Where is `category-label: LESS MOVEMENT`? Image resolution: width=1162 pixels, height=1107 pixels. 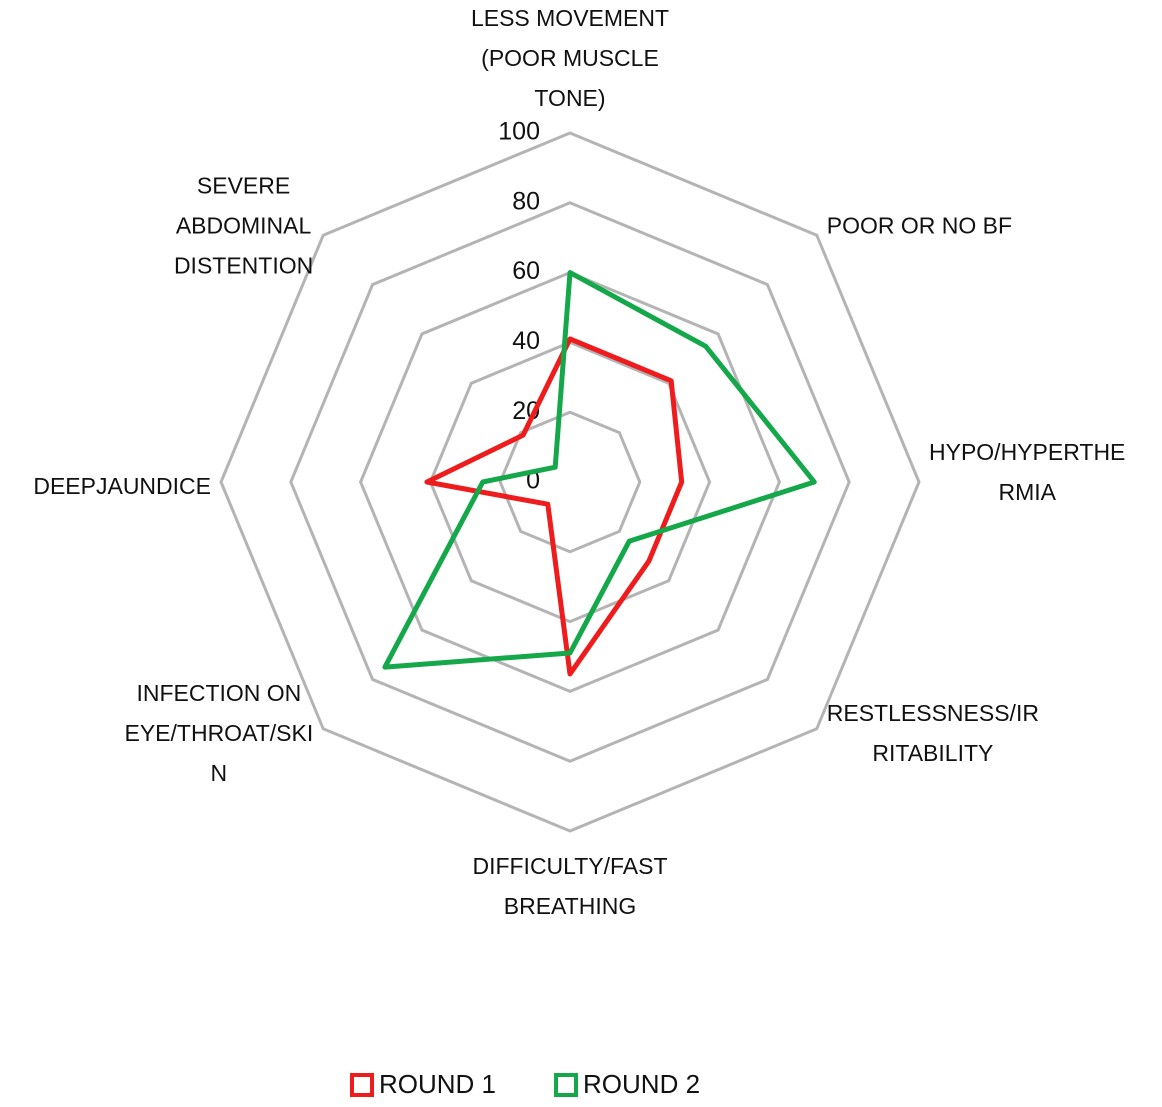 category-label: LESS MOVEMENT is located at coordinates (570, 18).